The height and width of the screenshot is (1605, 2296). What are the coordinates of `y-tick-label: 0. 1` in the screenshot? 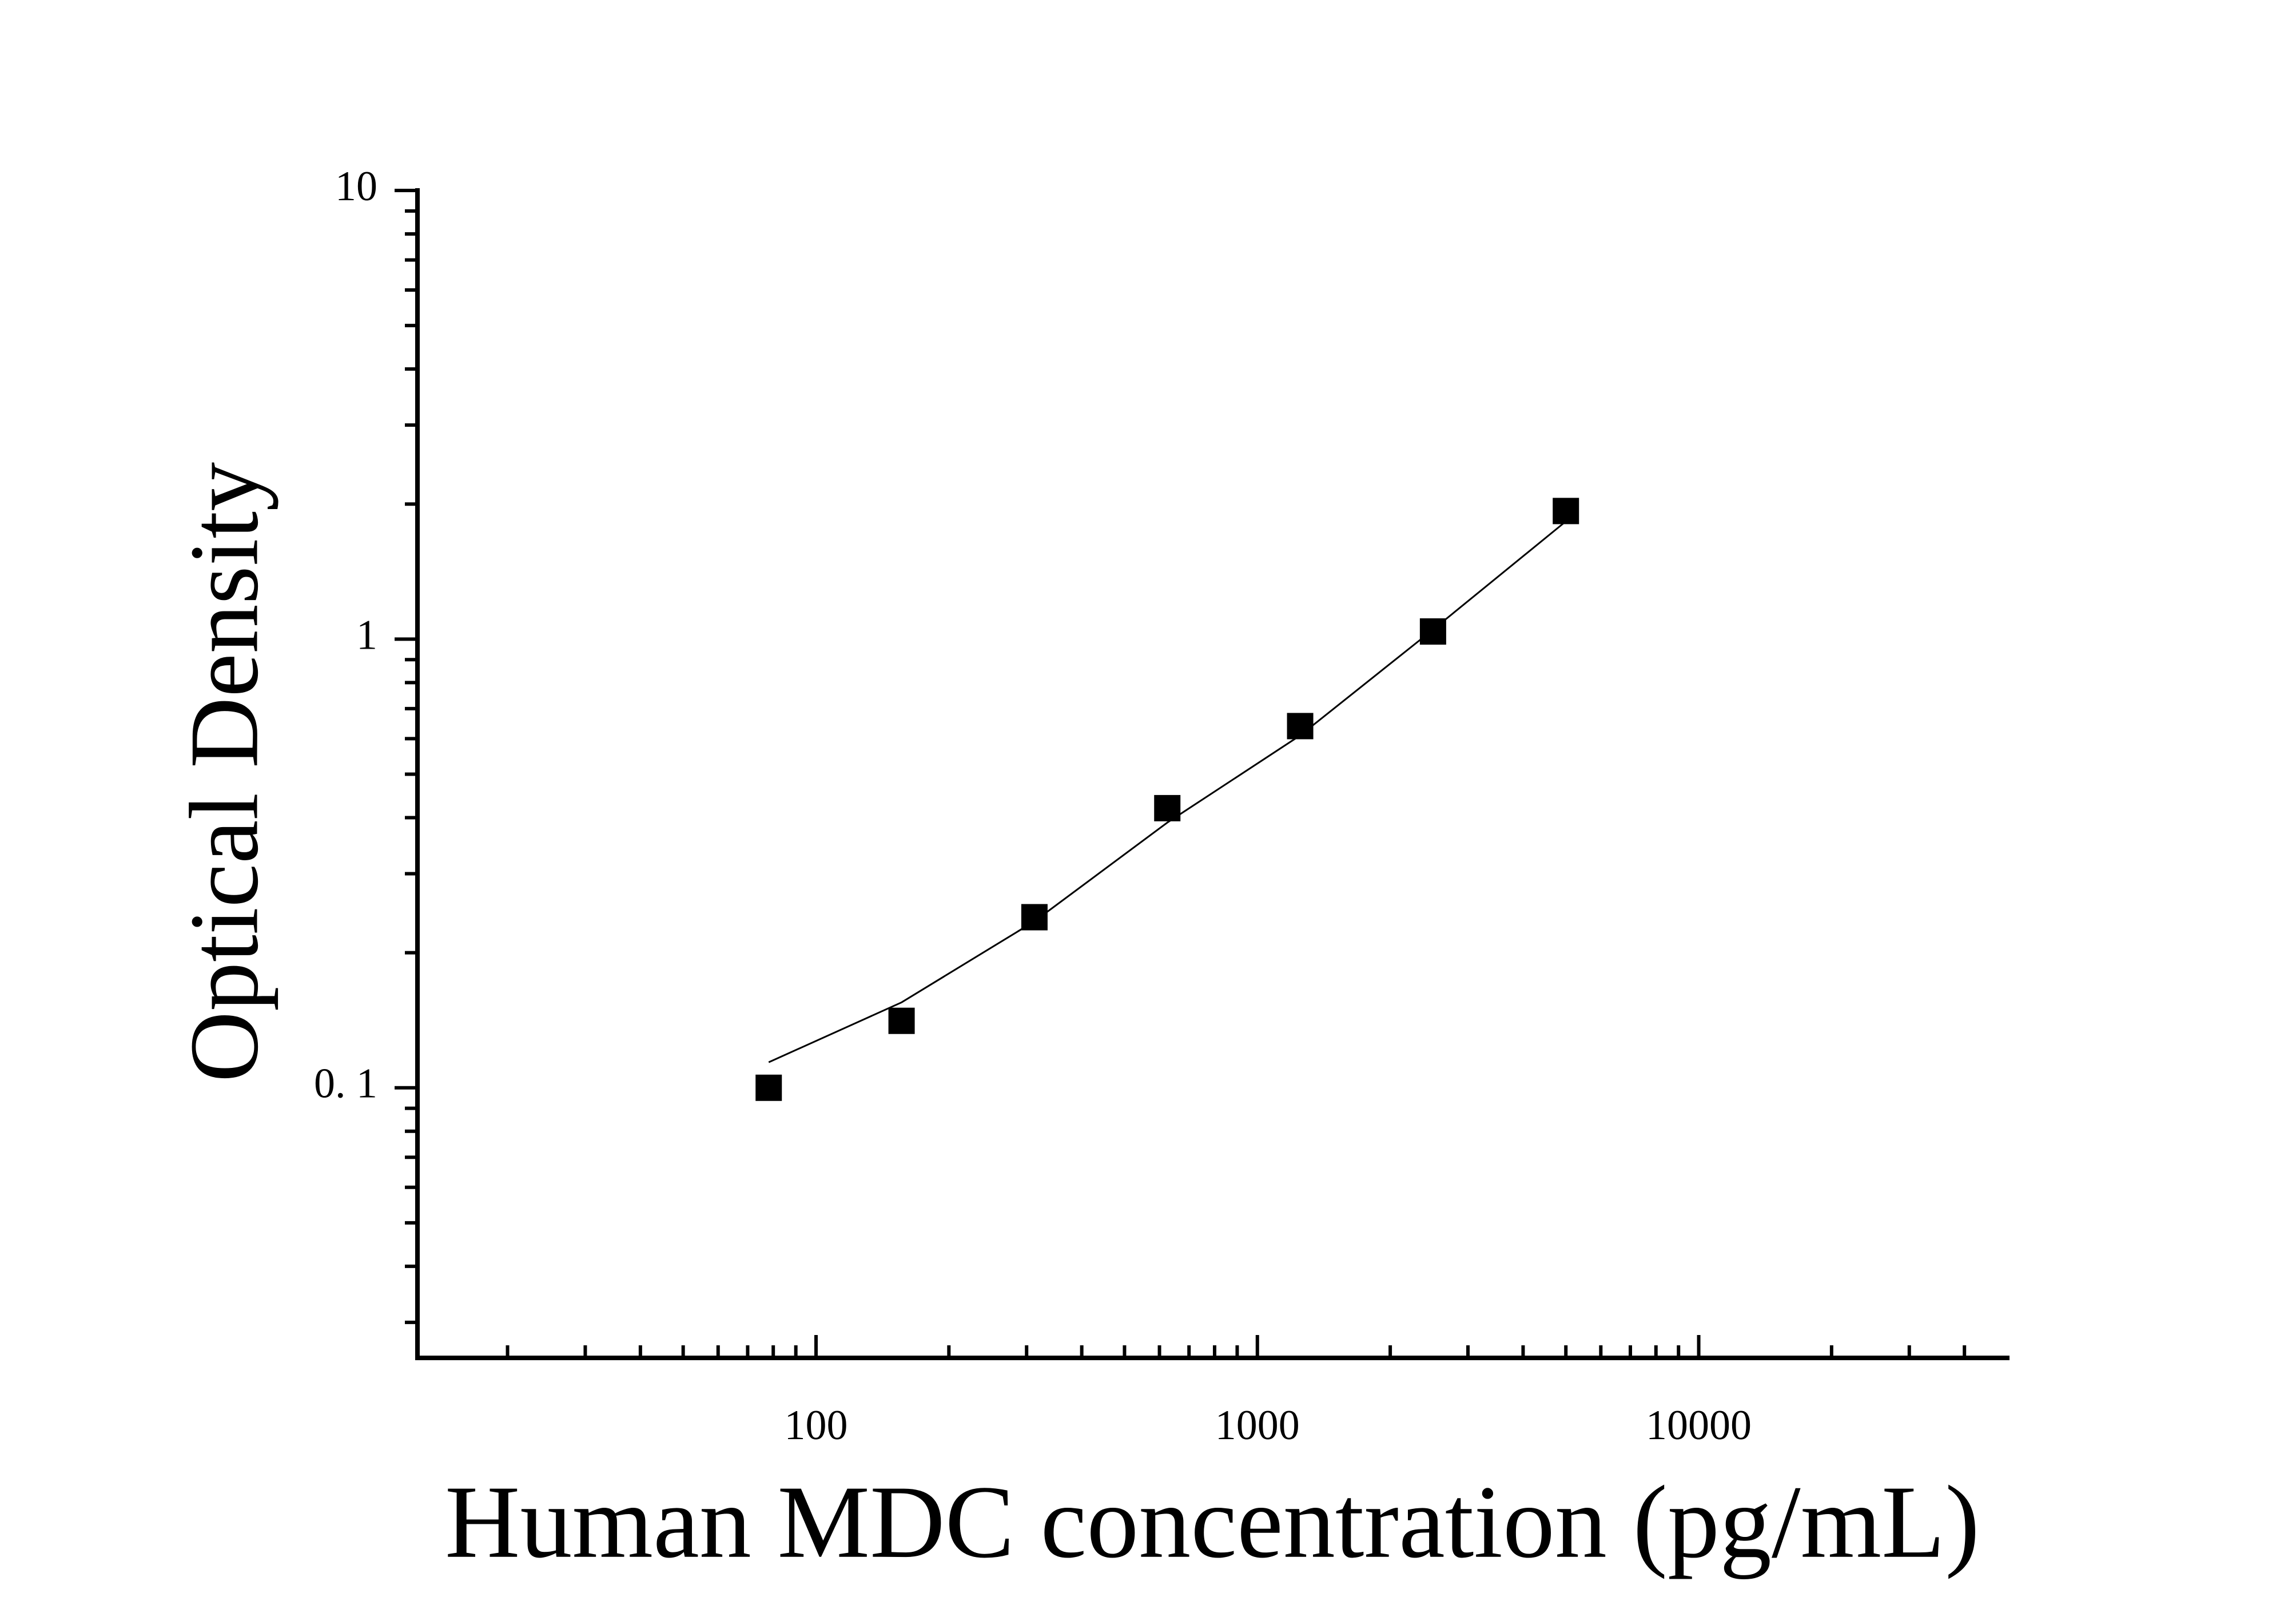 It's located at (345, 1083).